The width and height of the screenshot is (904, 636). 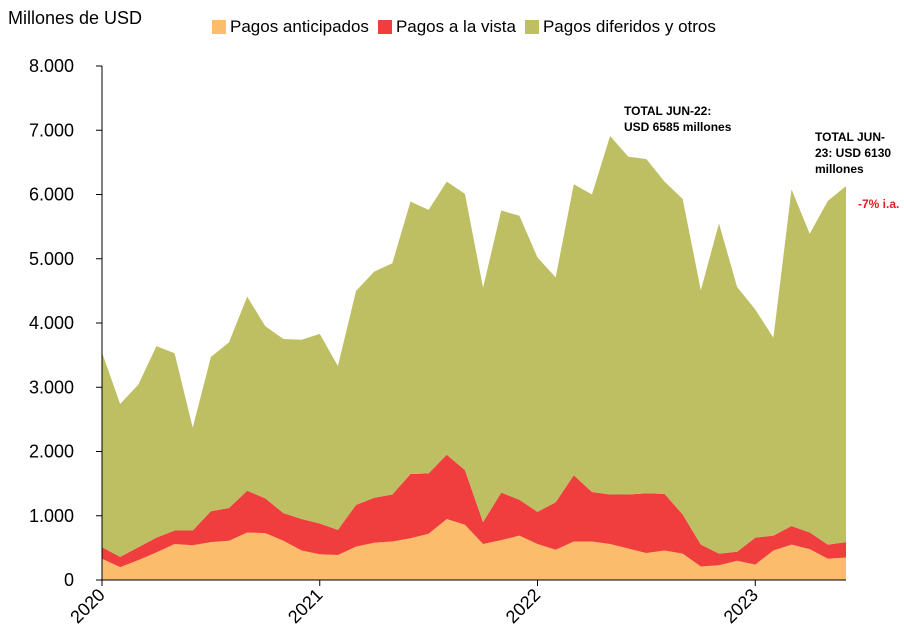 What do you see at coordinates (51, 130) in the screenshot?
I see `y-tick-label: 7.000` at bounding box center [51, 130].